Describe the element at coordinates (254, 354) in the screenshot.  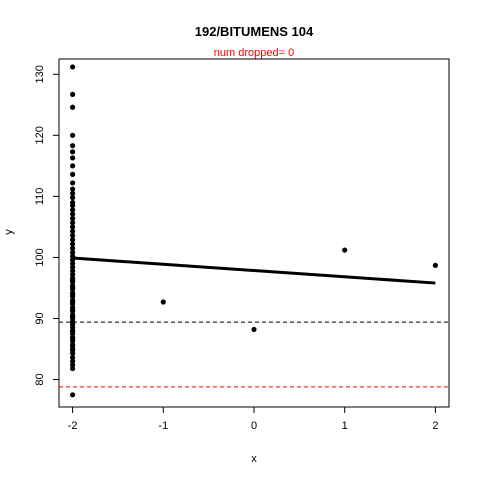
I see `reference-lines` at that location.